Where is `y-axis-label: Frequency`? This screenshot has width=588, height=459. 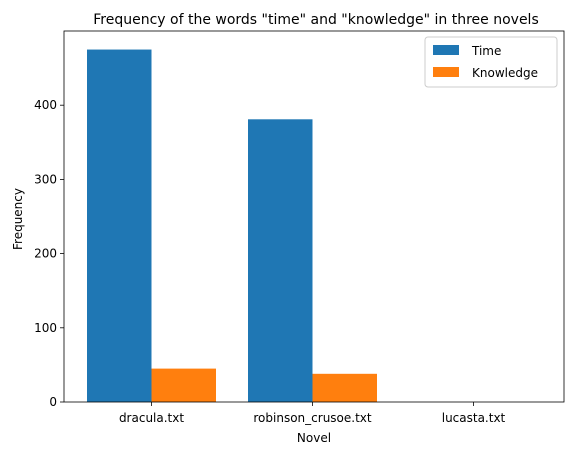 y-axis-label: Frequency is located at coordinates (18, 219).